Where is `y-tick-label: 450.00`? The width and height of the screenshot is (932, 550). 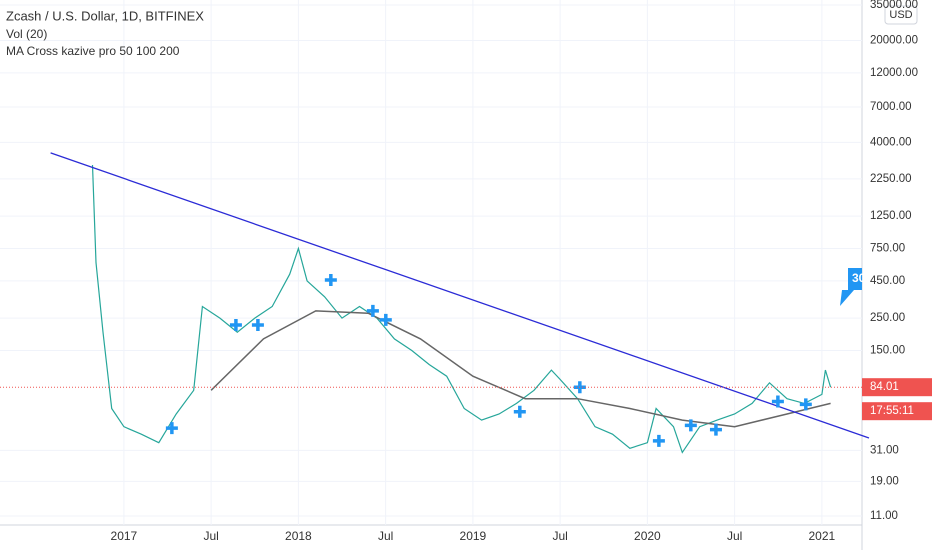 y-tick-label: 450.00 is located at coordinates (887, 281).